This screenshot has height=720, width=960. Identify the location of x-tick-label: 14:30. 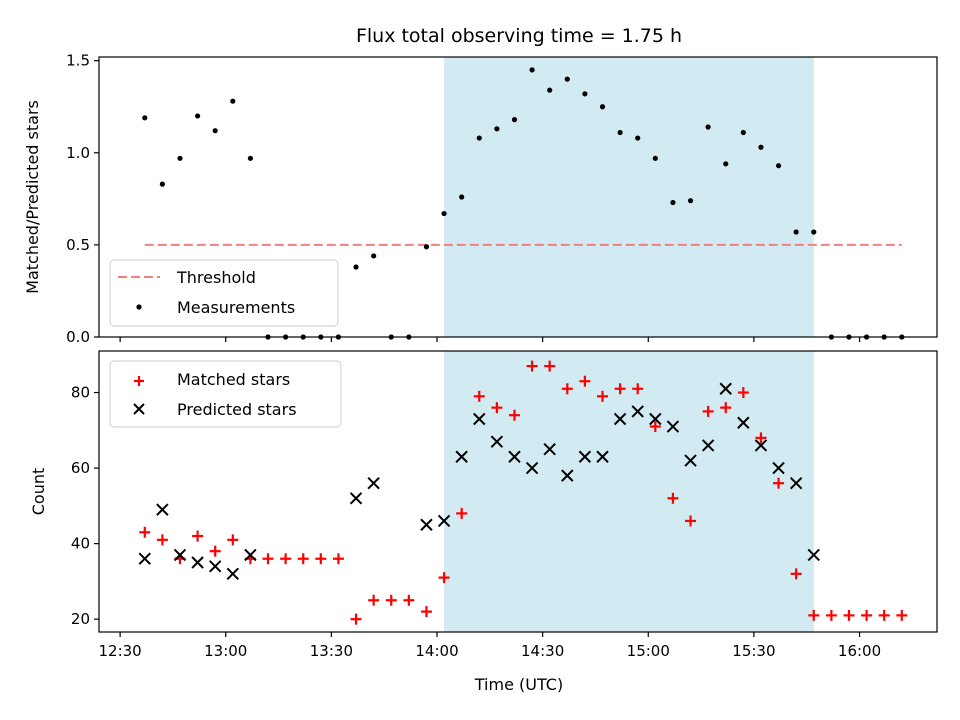
(542, 651).